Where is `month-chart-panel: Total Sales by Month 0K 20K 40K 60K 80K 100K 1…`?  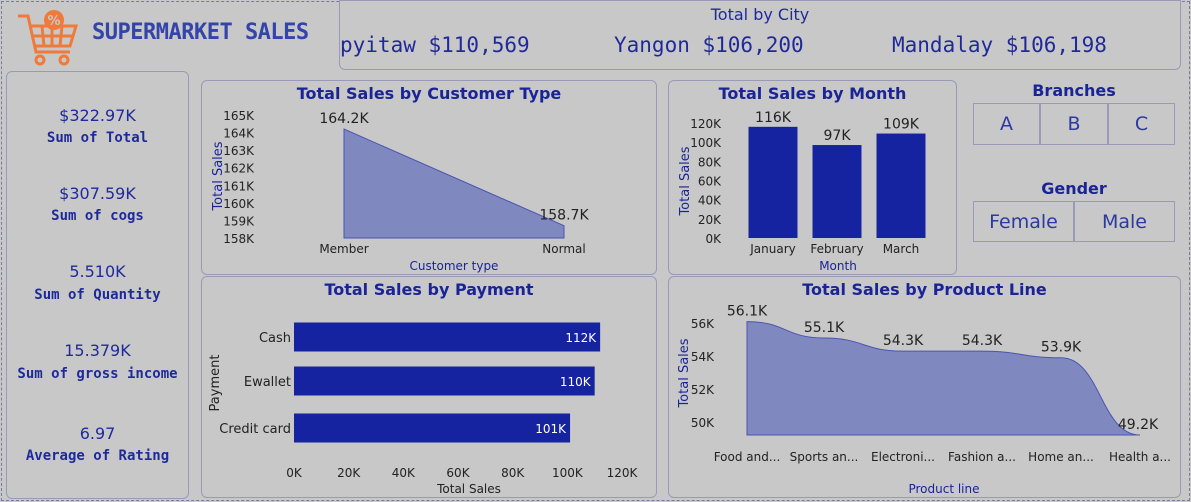 month-chart-panel: Total Sales by Month 0K 20K 40K 60K 80K 100K 1… is located at coordinates (812, 177).